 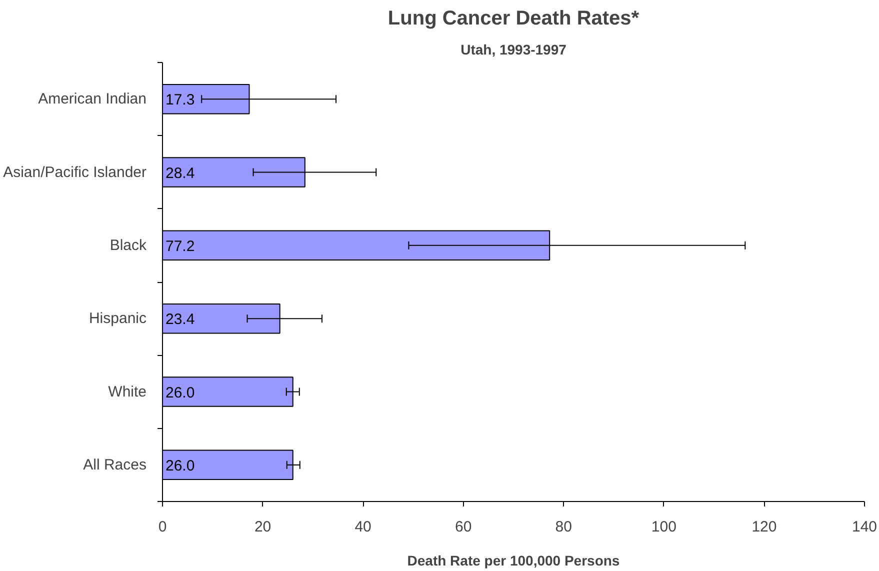 What do you see at coordinates (127, 391) in the screenshot?
I see `y-tick-label: White` at bounding box center [127, 391].